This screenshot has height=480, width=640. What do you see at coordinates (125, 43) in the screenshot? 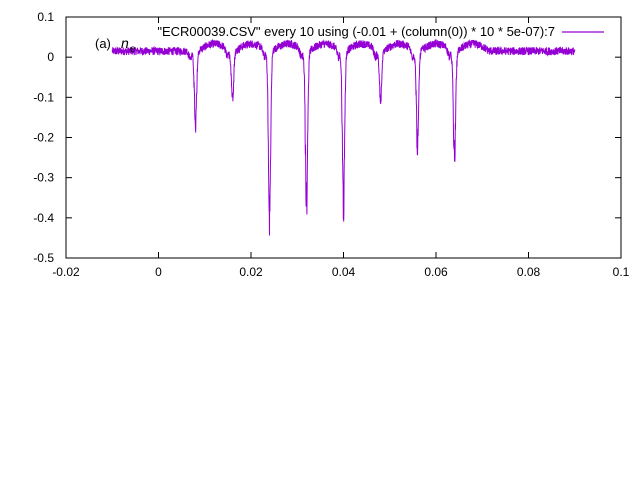
I see `annotation-symbol: n` at bounding box center [125, 43].